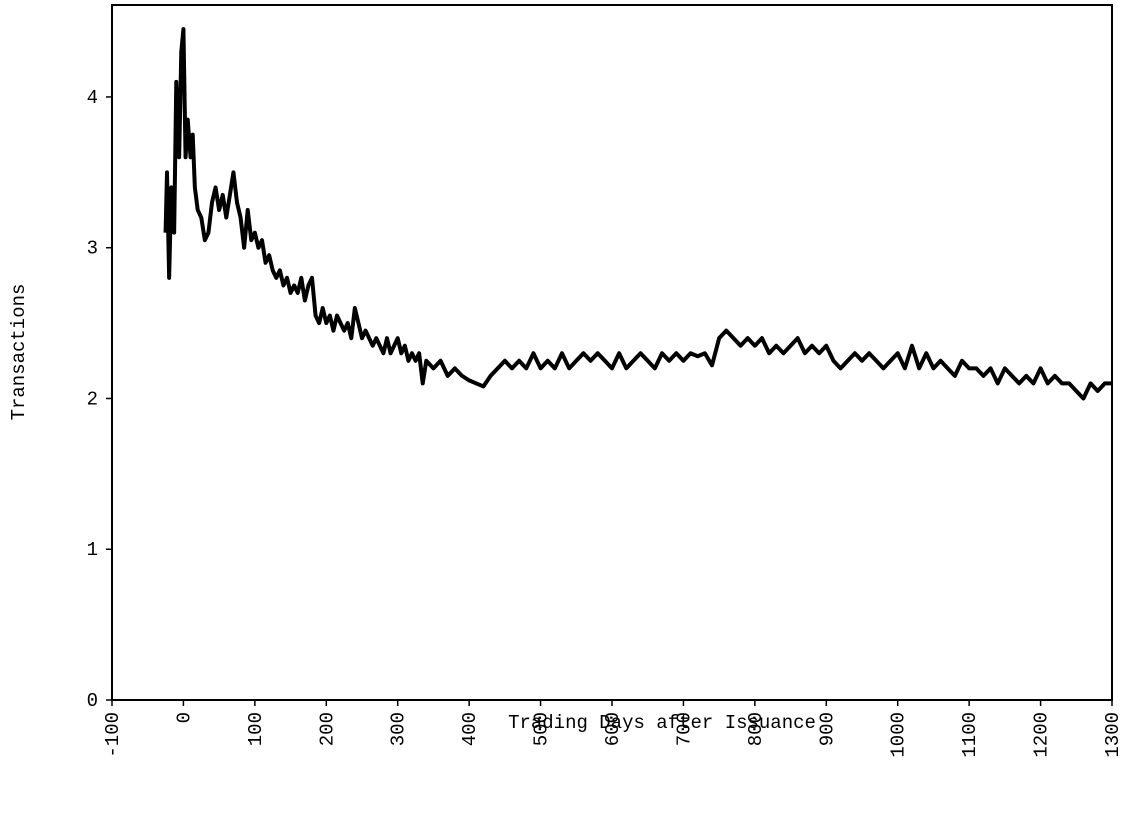  Describe the element at coordinates (613, 729) in the screenshot. I see `x-tick-label: 600` at that location.